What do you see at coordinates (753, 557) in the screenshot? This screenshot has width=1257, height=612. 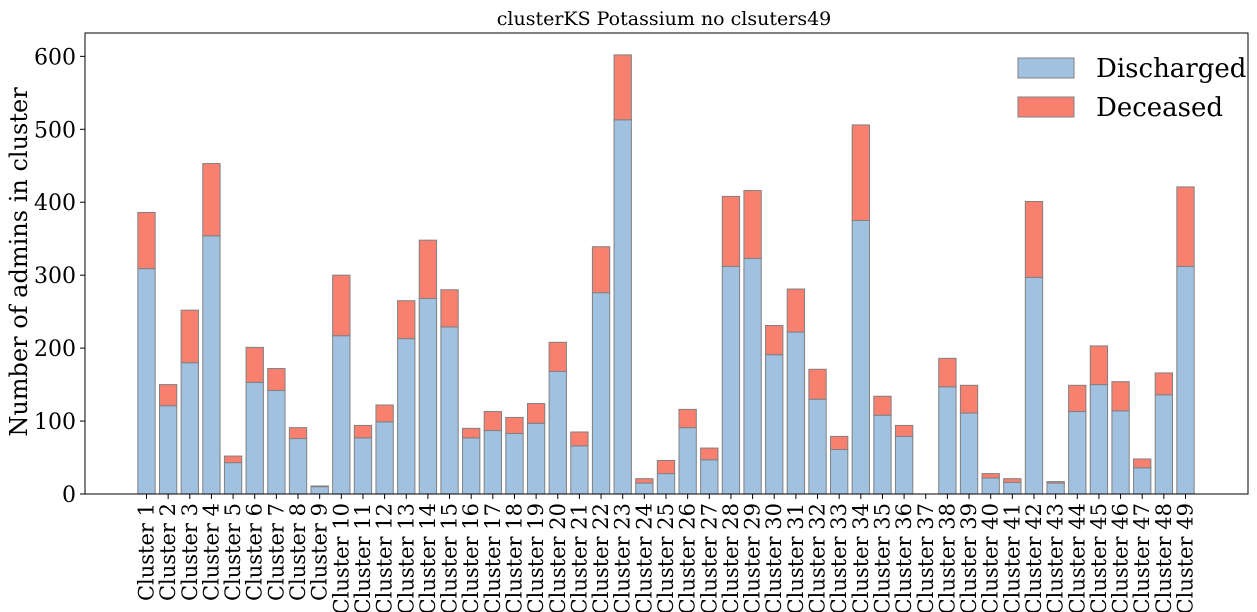 I see `x-tick-label: Cluster 29` at bounding box center [753, 557].